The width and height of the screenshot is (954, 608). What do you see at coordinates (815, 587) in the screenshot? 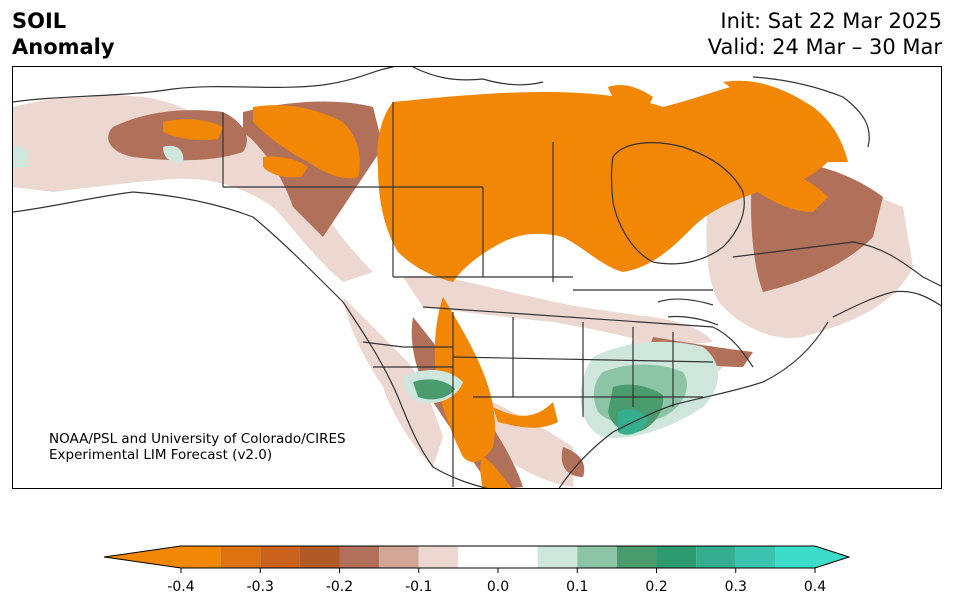
I see `colorbar-tick-label: 0.4` at bounding box center [815, 587].